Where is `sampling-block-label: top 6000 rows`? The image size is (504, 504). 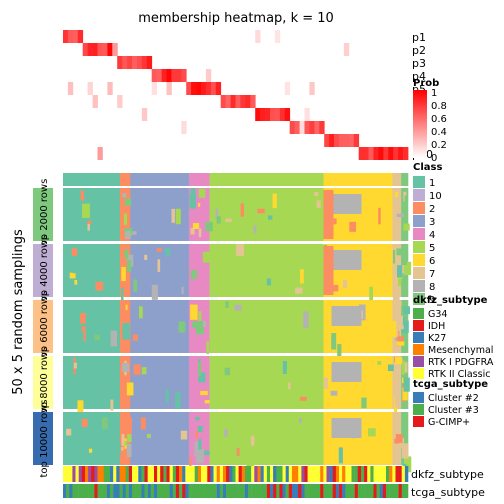 sampling-block-label: top 6000 rows is located at coordinates (44, 327).